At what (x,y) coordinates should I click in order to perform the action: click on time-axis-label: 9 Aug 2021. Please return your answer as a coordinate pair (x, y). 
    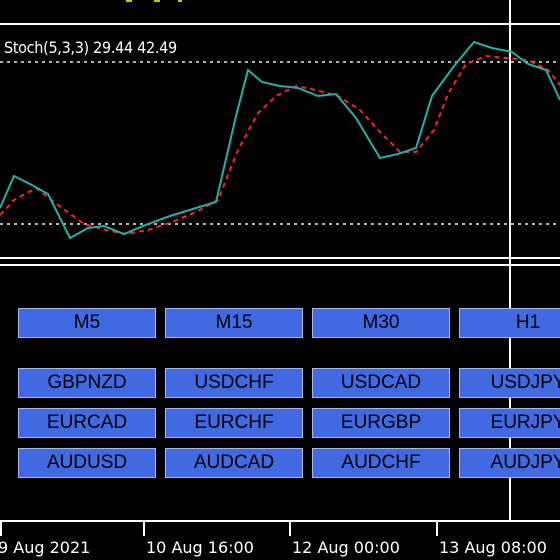
    Looking at the image, I should click on (45, 547).